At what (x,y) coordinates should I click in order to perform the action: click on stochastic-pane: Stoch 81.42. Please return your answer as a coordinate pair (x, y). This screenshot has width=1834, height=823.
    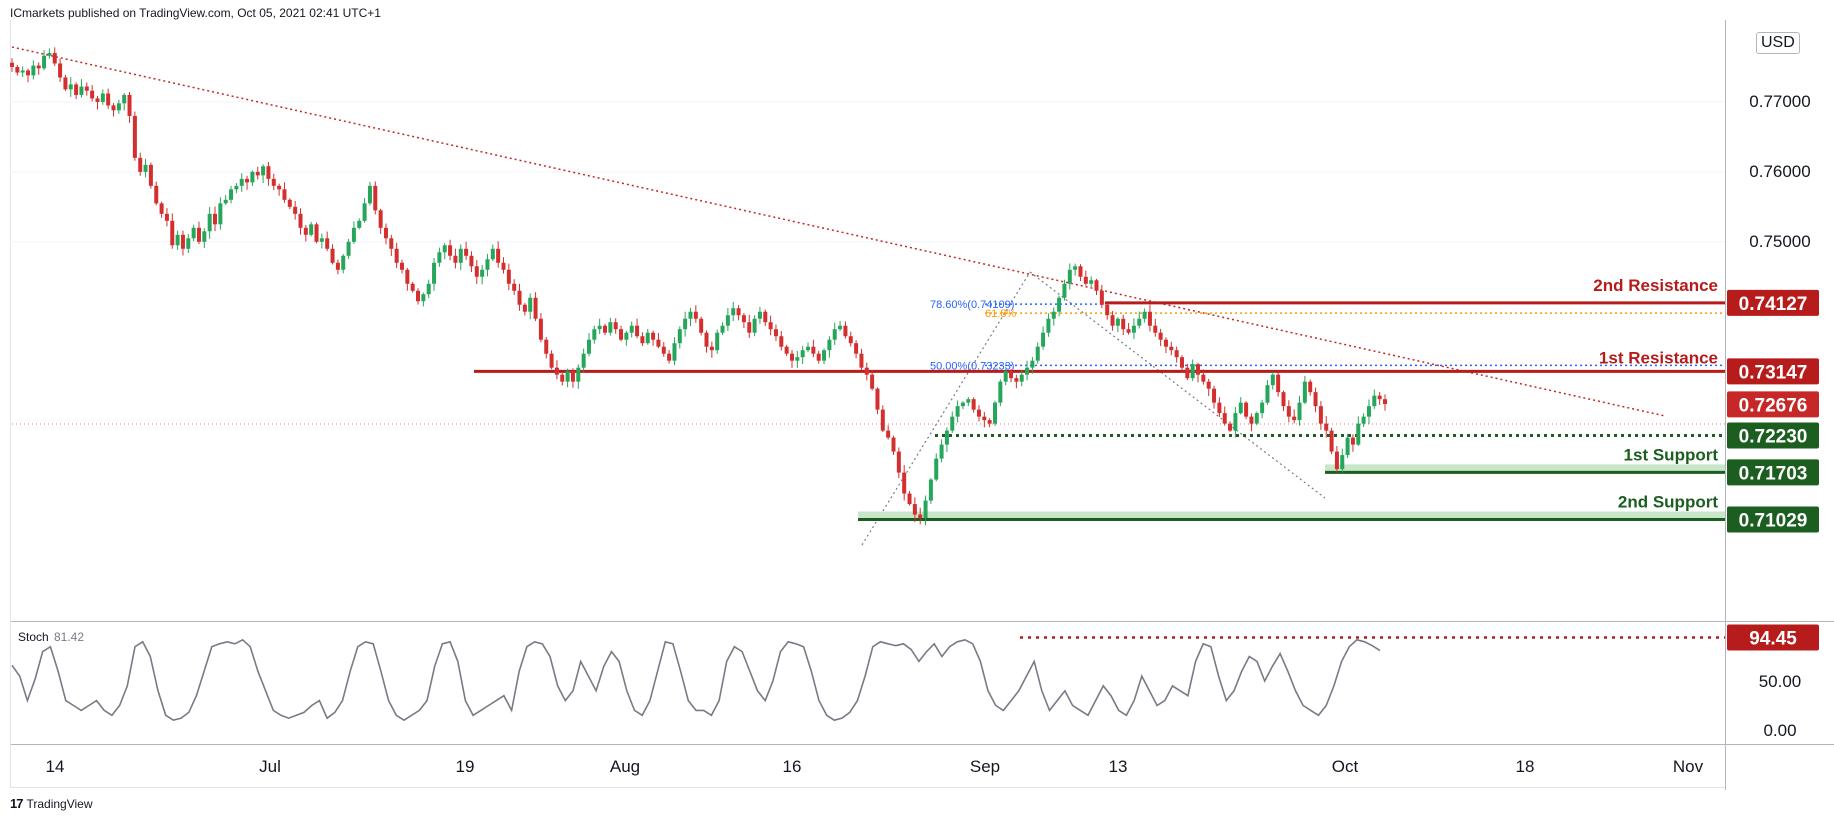
    Looking at the image, I should click on (868, 676).